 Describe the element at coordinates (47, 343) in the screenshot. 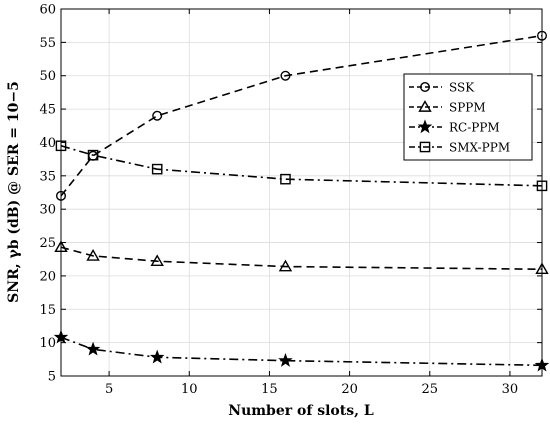

I see `y-tick-label: 10` at that location.